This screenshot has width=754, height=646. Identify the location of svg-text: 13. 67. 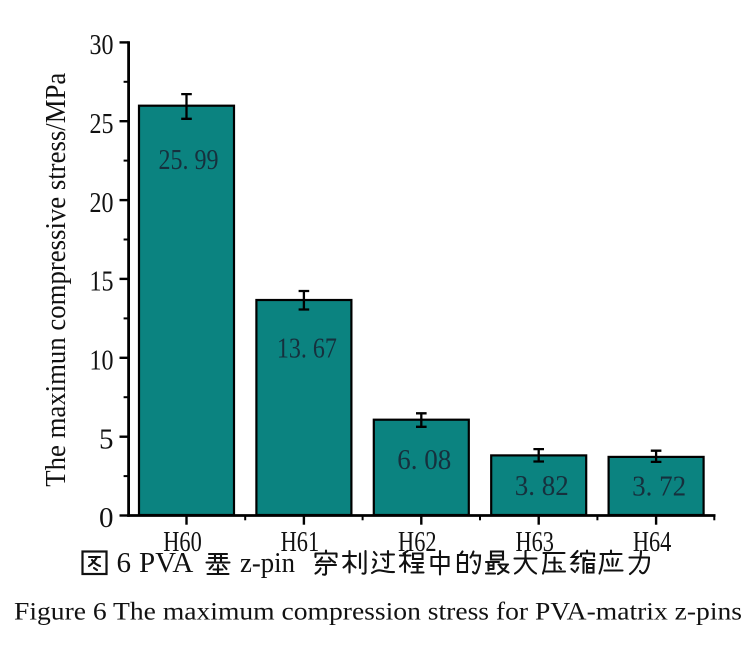
(307, 348).